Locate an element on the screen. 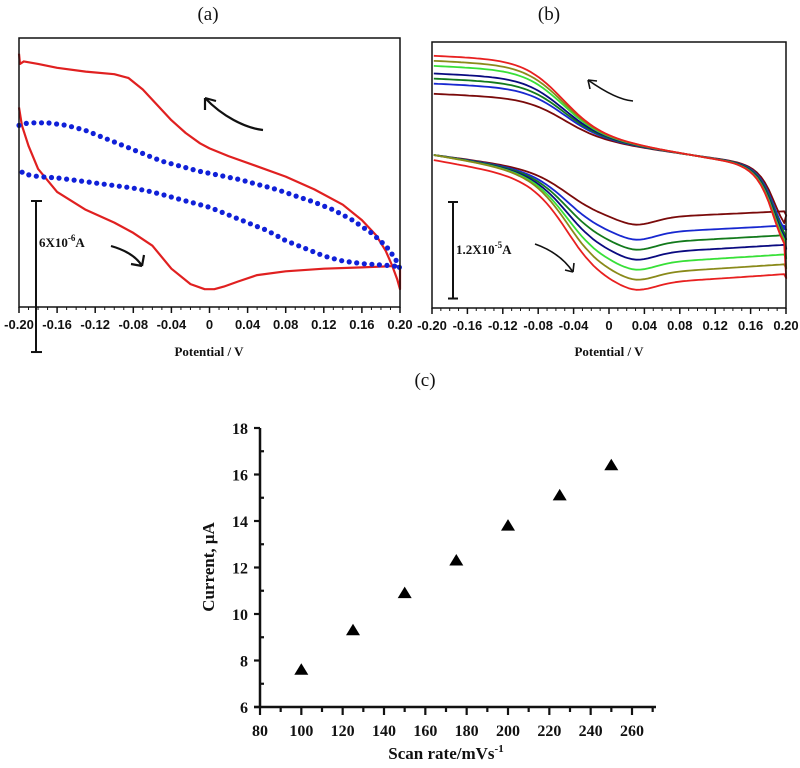 The height and width of the screenshot is (768, 800). panel-a-anodic-arrow is located at coordinates (233, 114).